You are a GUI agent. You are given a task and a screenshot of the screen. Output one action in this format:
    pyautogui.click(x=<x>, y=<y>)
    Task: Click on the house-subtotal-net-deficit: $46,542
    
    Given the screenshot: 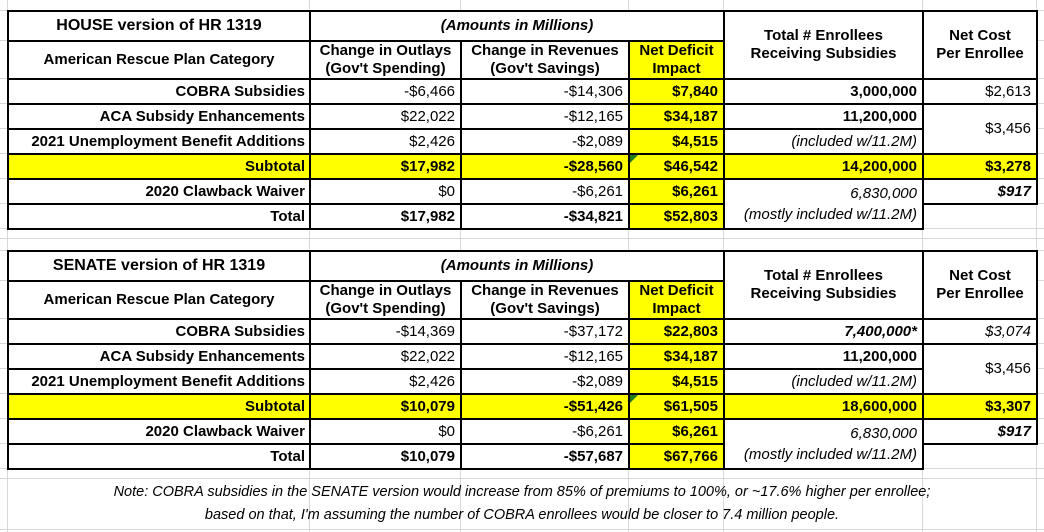 What is the action you would take?
    pyautogui.click(x=676, y=166)
    